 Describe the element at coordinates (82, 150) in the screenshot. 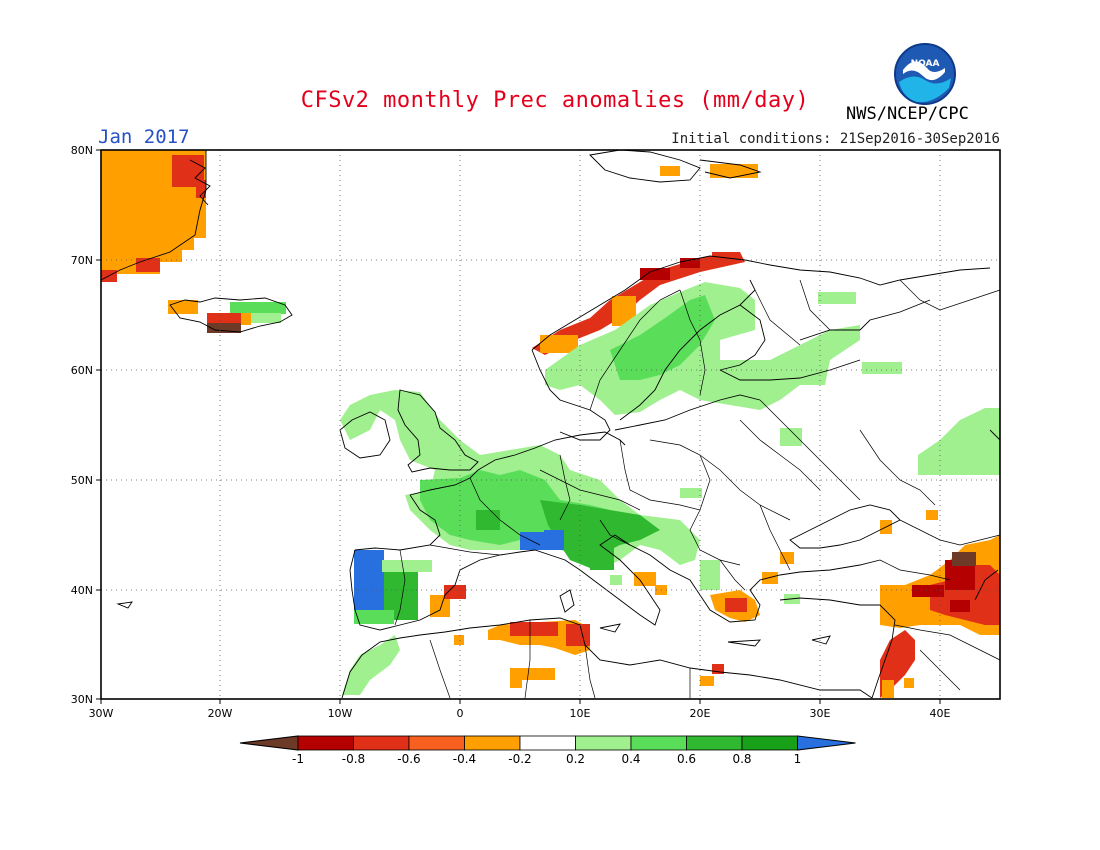

I see `lat-label: 80N` at that location.